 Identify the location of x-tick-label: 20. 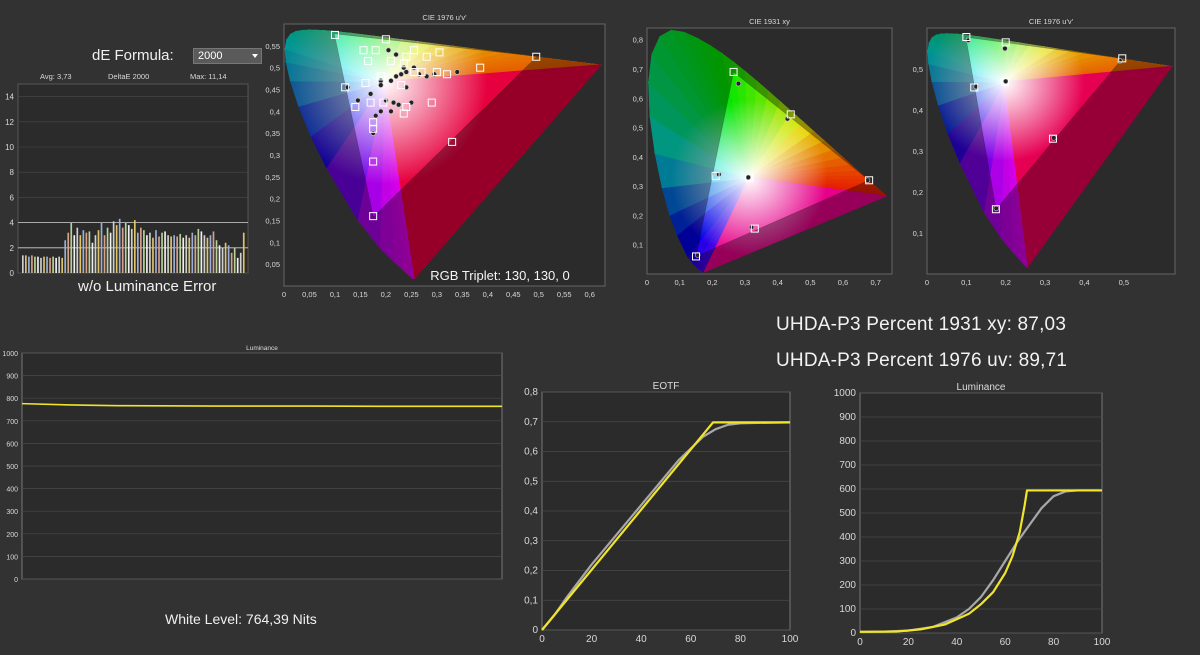
(909, 642).